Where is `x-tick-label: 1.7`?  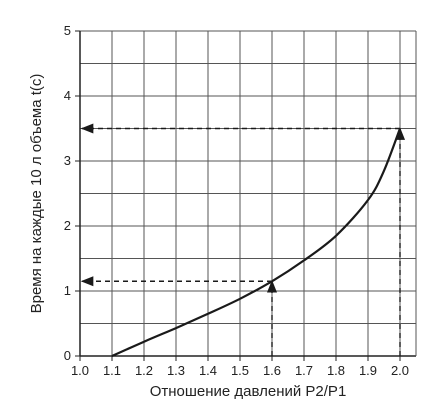 x-tick-label: 1.7 is located at coordinates (304, 370).